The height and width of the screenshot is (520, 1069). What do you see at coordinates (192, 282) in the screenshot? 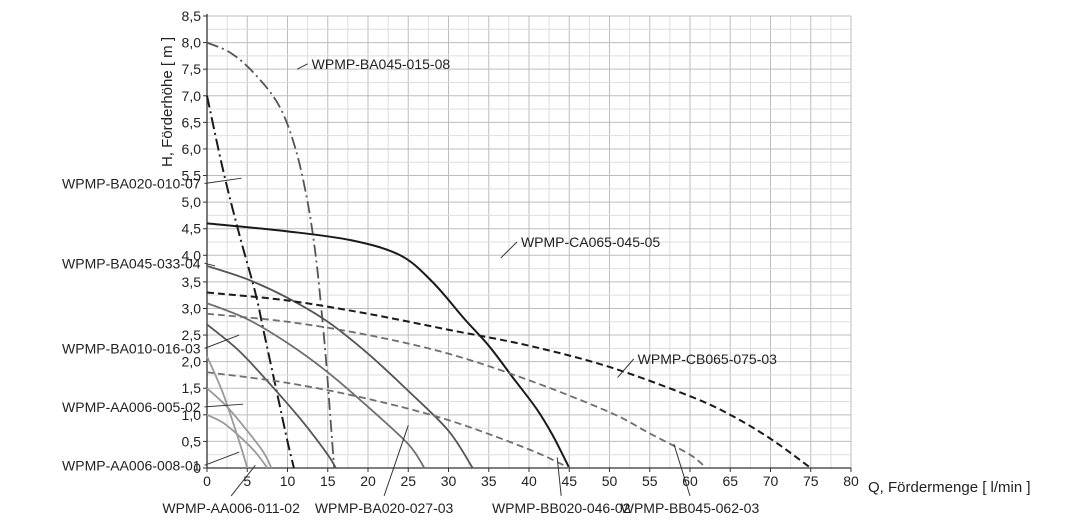
I see `y-tick-label: 3,5` at bounding box center [192, 282].